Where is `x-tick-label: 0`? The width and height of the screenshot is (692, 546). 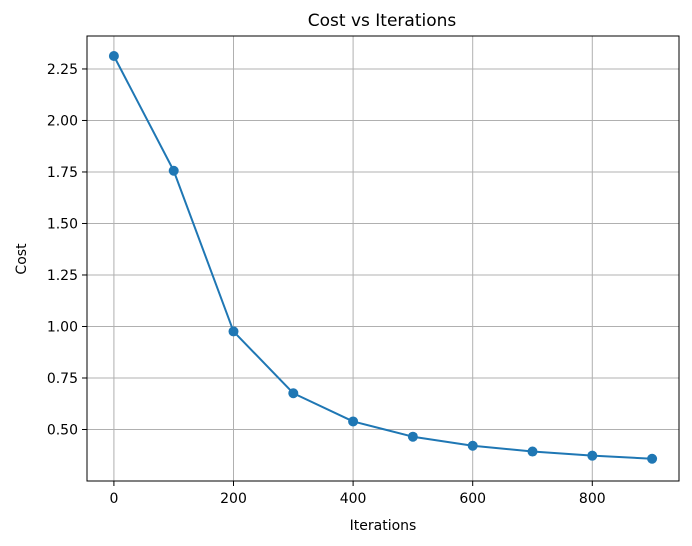
x-tick-label: 0 is located at coordinates (113, 499).